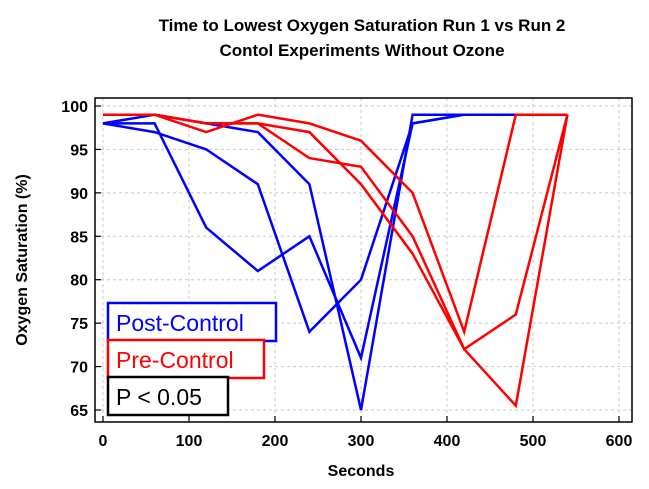 This screenshot has height=489, width=649. Describe the element at coordinates (361, 50) in the screenshot. I see `chart-subtitle: Contol Experiments Without Ozone` at that location.